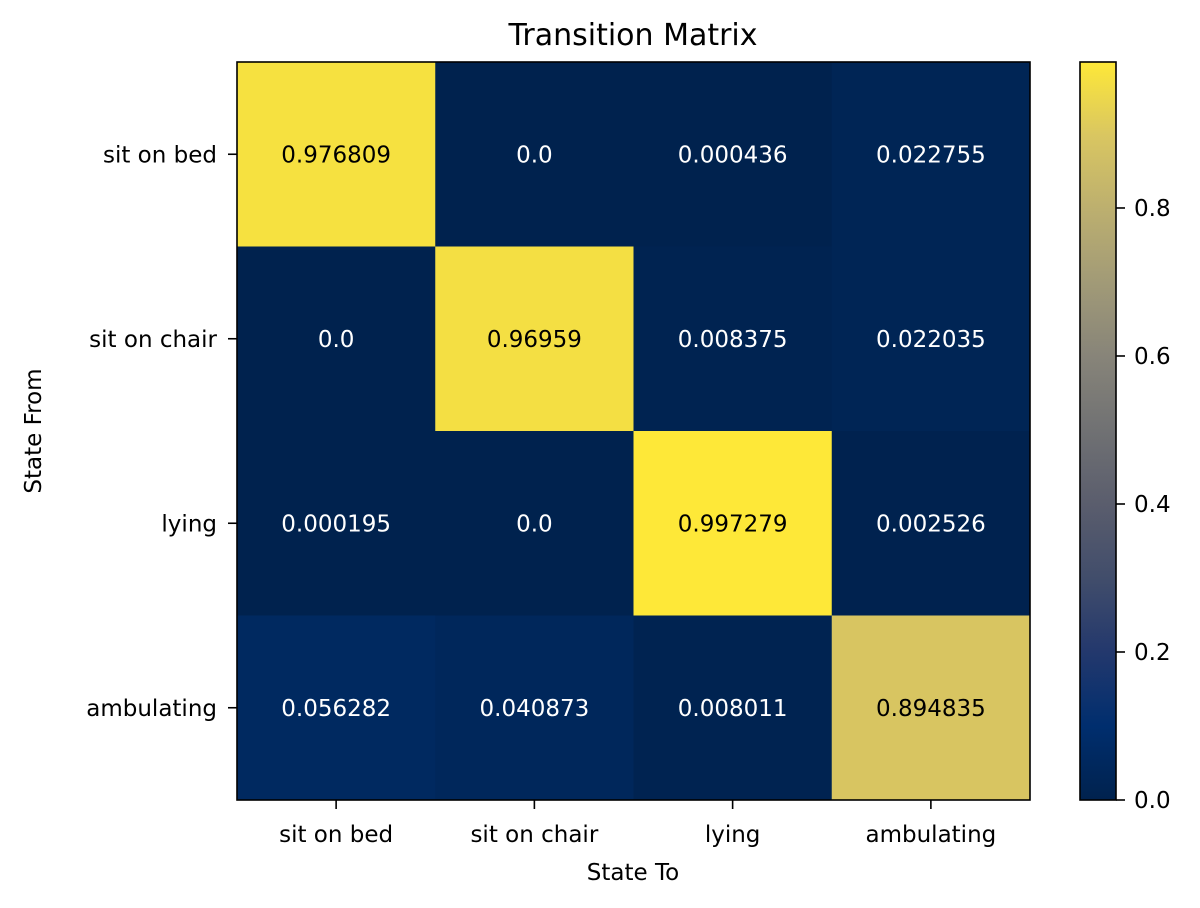 This screenshot has width=1200, height=908. I want to click on heatmap-cell-r3-c1, so click(534, 708).